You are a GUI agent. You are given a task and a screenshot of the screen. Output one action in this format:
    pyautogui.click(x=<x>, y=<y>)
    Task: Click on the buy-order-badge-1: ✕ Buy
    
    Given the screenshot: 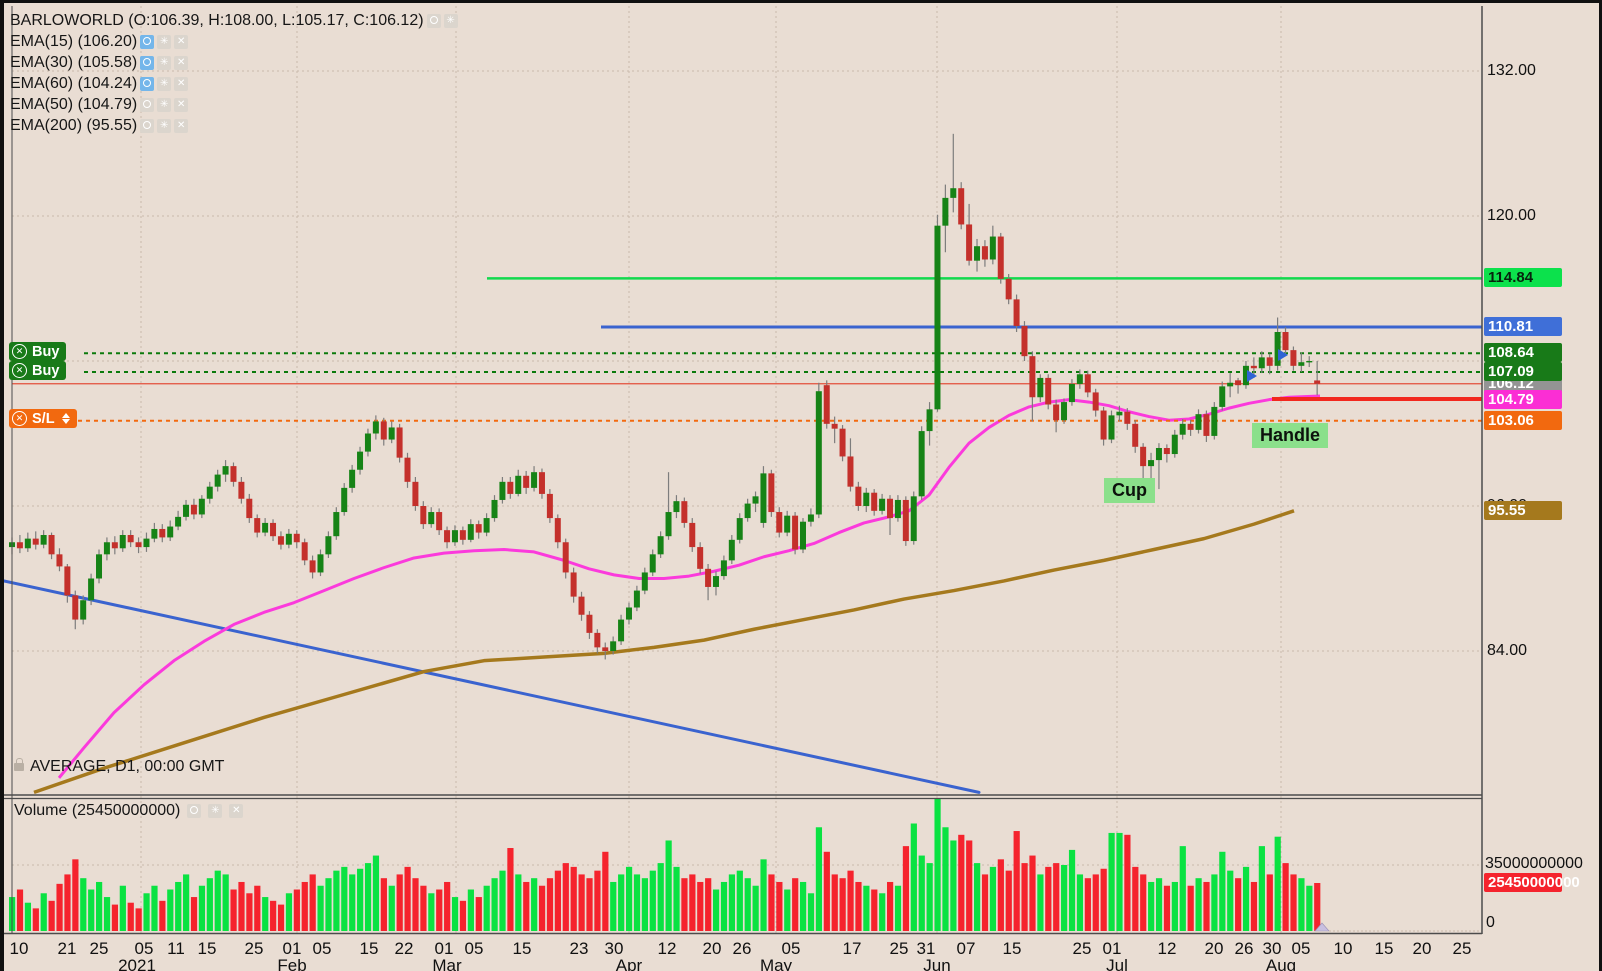 What is the action you would take?
    pyautogui.click(x=38, y=351)
    